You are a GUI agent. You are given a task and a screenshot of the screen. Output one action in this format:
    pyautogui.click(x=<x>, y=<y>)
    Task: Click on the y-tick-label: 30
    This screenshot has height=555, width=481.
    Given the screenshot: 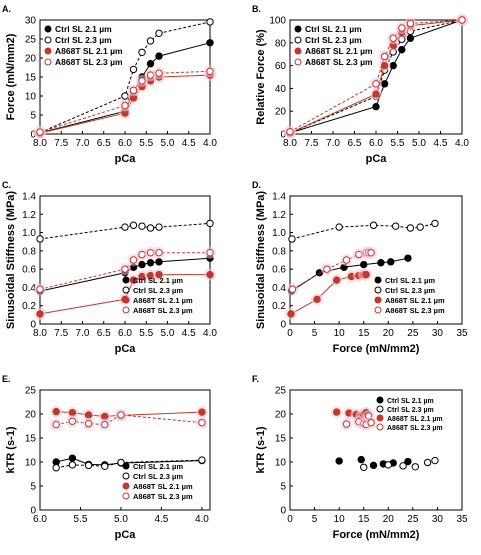 What is the action you would take?
    pyautogui.click(x=31, y=21)
    